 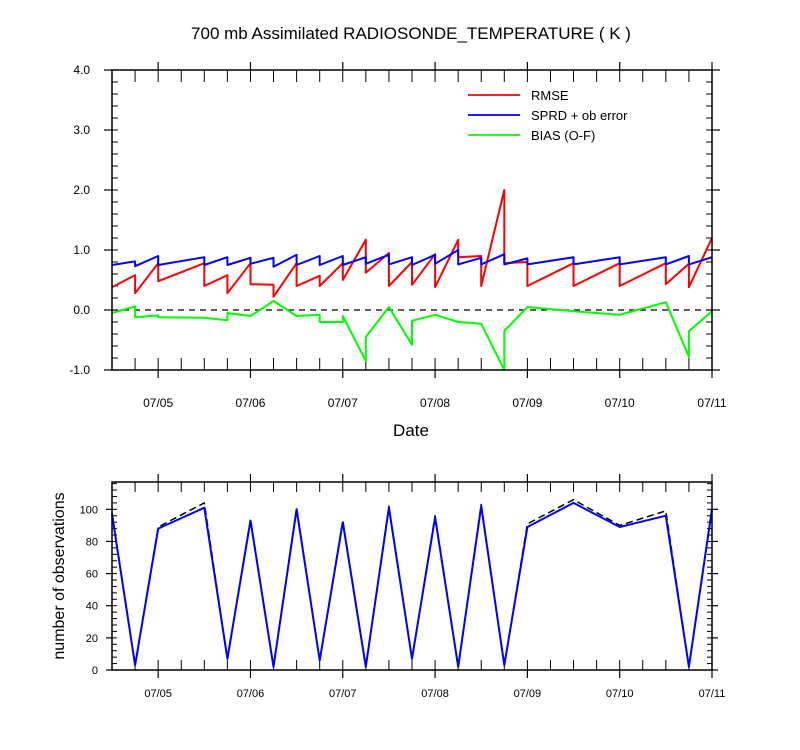 I want to click on y-tick-label: 0.0, so click(x=81, y=310).